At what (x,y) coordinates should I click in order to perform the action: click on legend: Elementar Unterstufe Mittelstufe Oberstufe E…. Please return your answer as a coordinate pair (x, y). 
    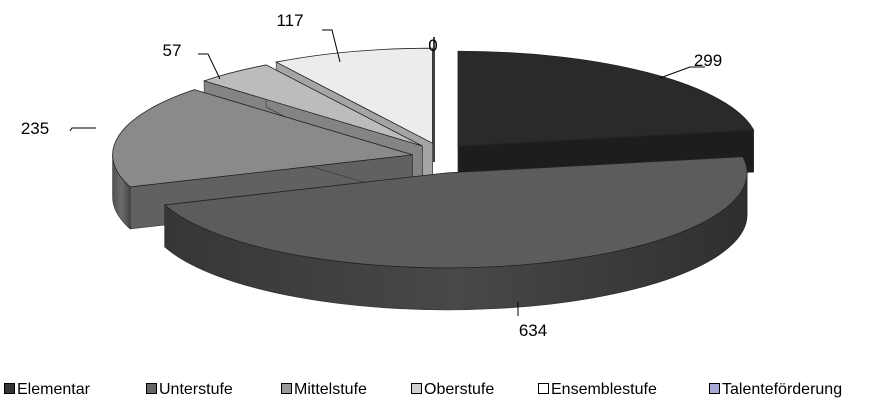
    Looking at the image, I should click on (435, 392).